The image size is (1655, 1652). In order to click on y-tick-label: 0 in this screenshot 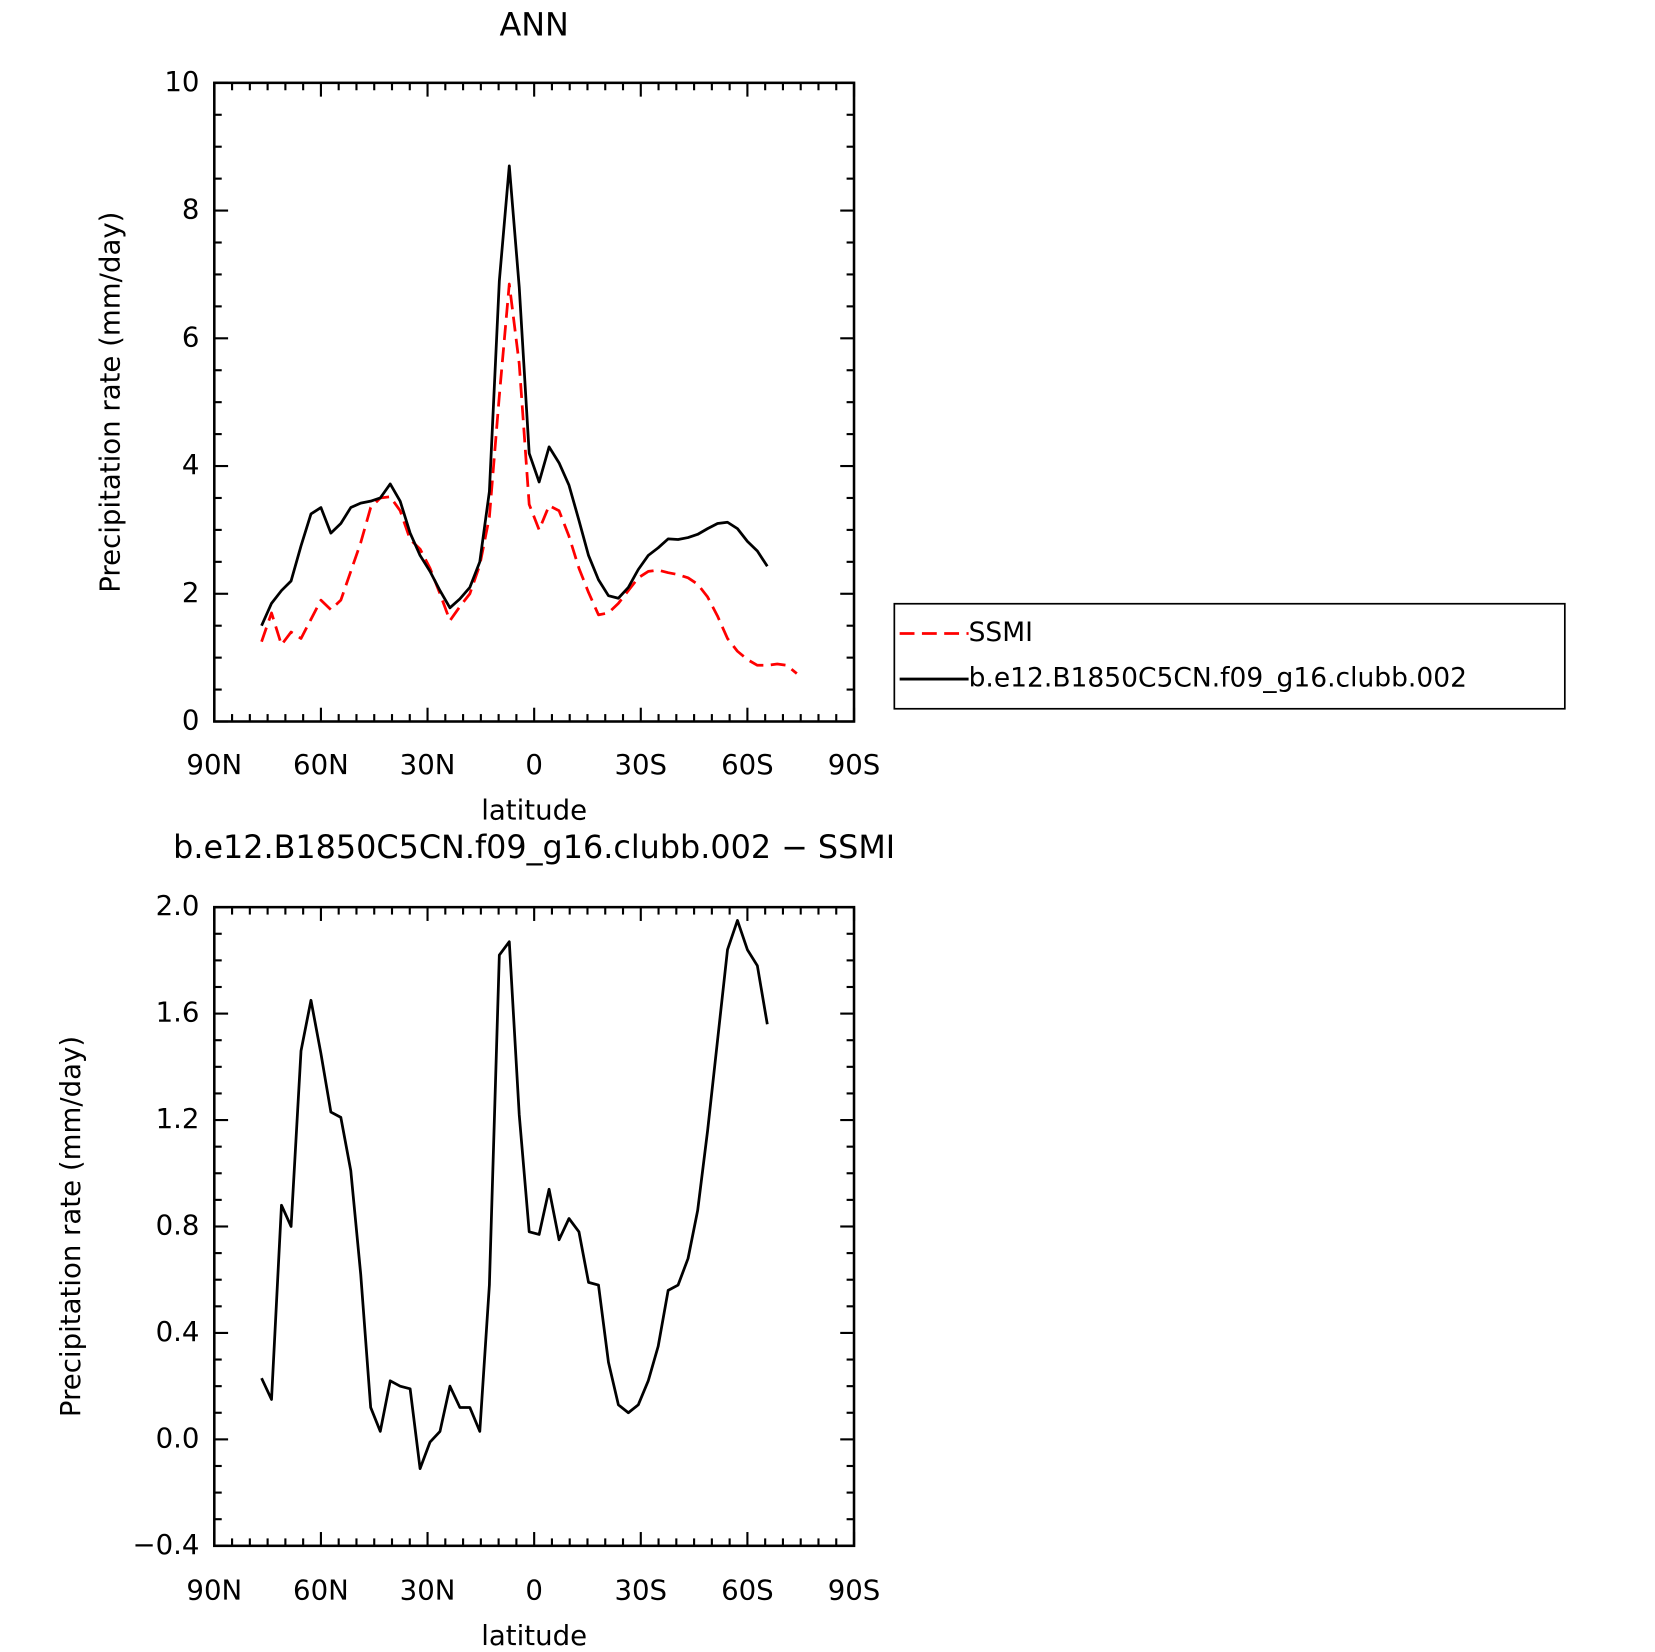, I will do `click(191, 720)`.